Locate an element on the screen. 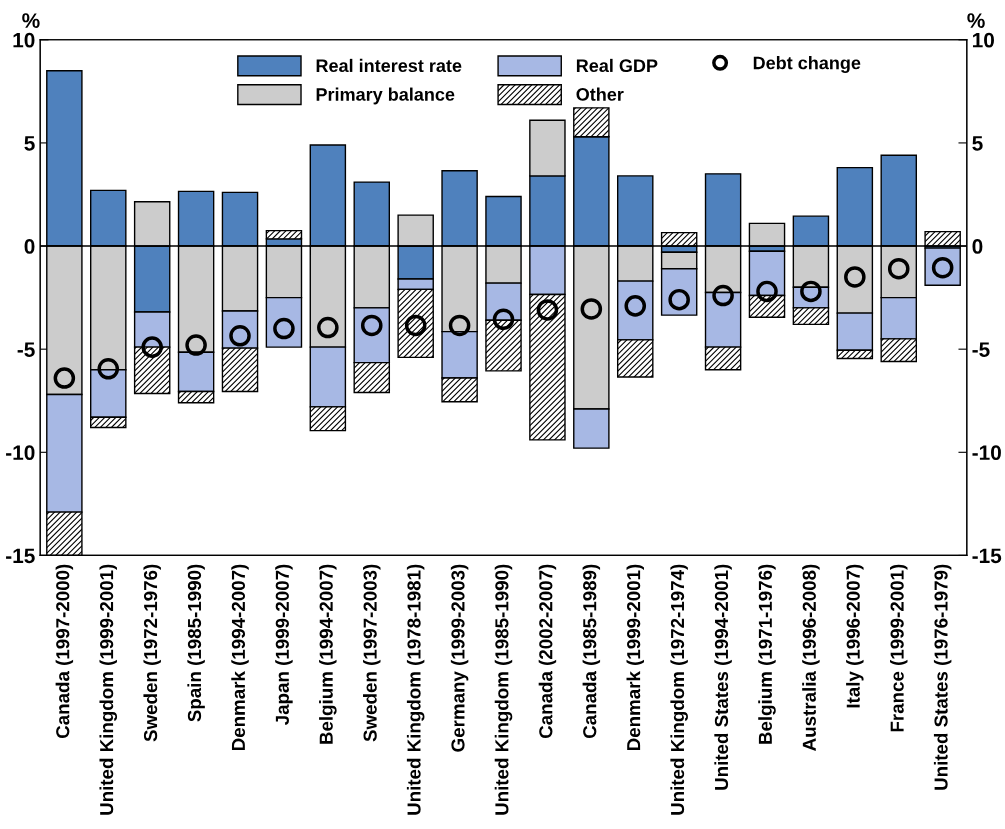  y-tick-label: 10 is located at coordinates (24, 40).